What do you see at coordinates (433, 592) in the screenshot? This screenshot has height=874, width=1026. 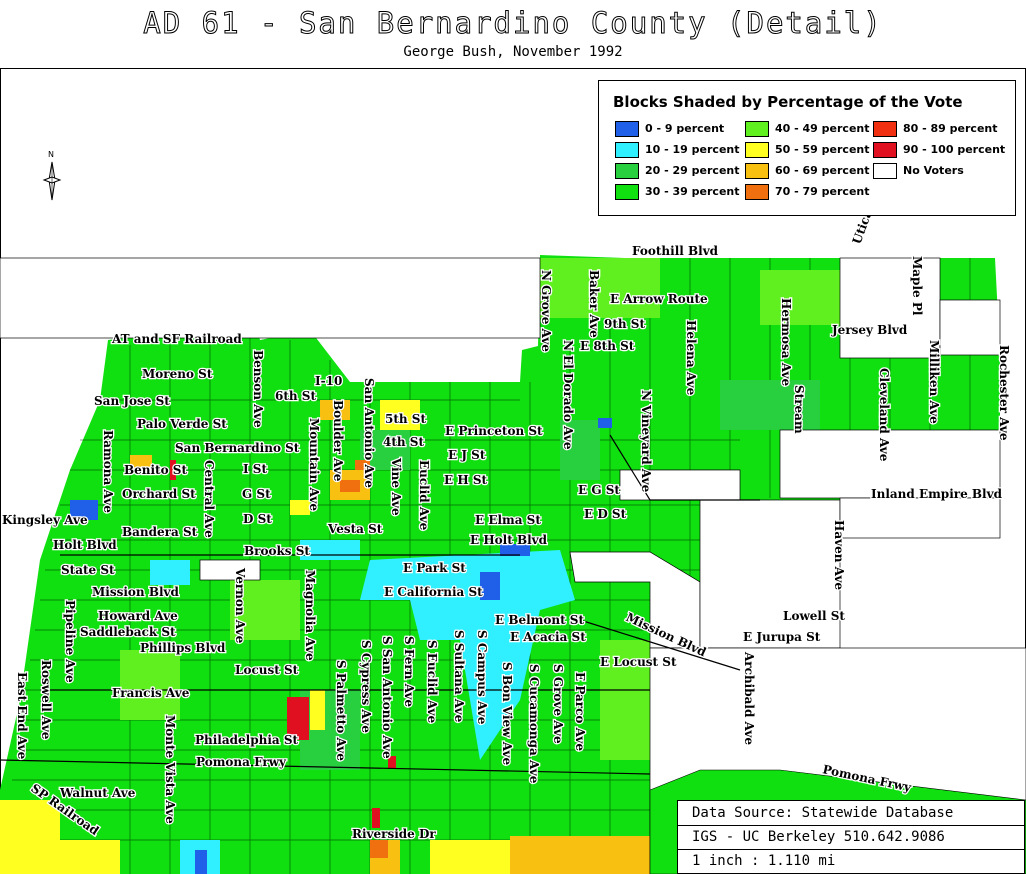 I see `label-e-california-st: E California St` at bounding box center [433, 592].